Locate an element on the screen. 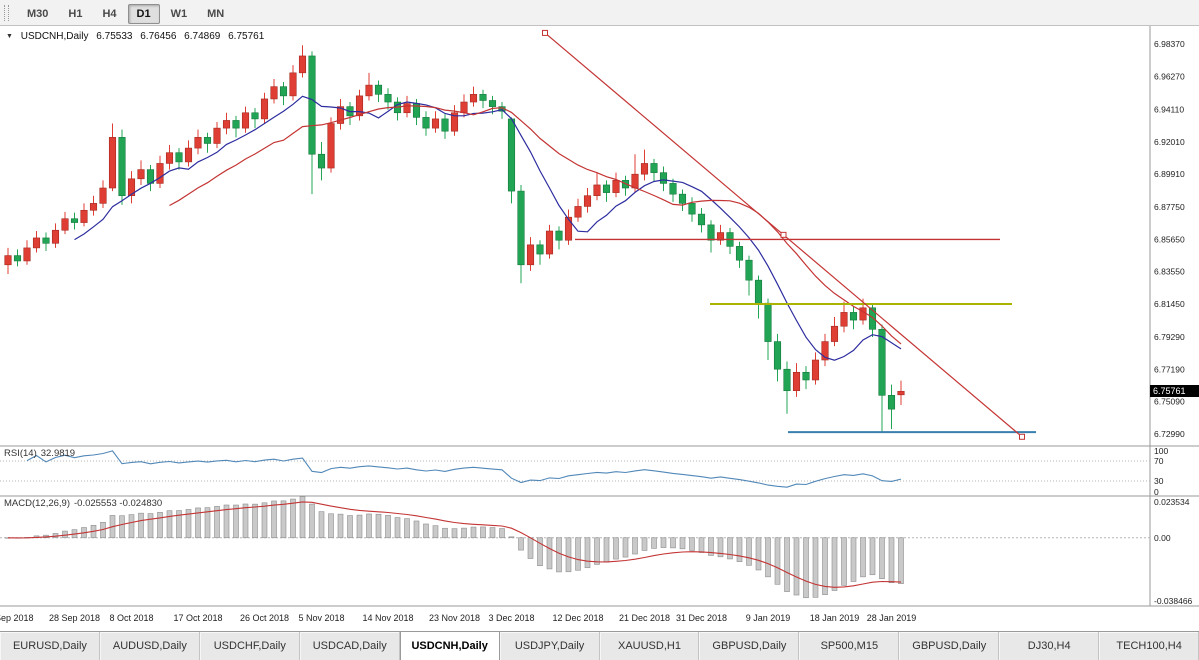 This screenshot has width=1199, height=660. chart-tab-usdcnh-daily: USDCNH,Daily is located at coordinates (449, 646).